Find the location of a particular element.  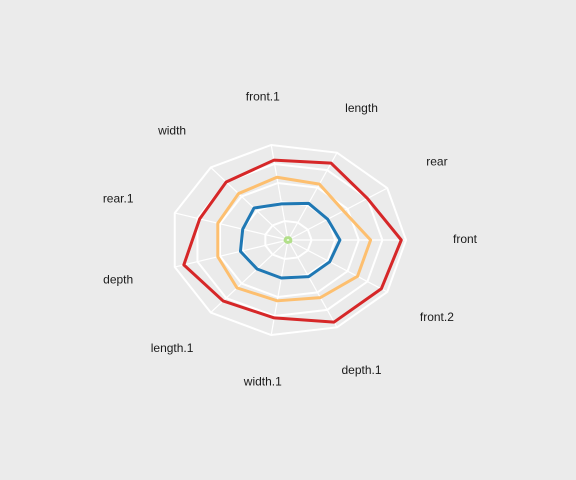

spoke-front.2 is located at coordinates (337, 266).